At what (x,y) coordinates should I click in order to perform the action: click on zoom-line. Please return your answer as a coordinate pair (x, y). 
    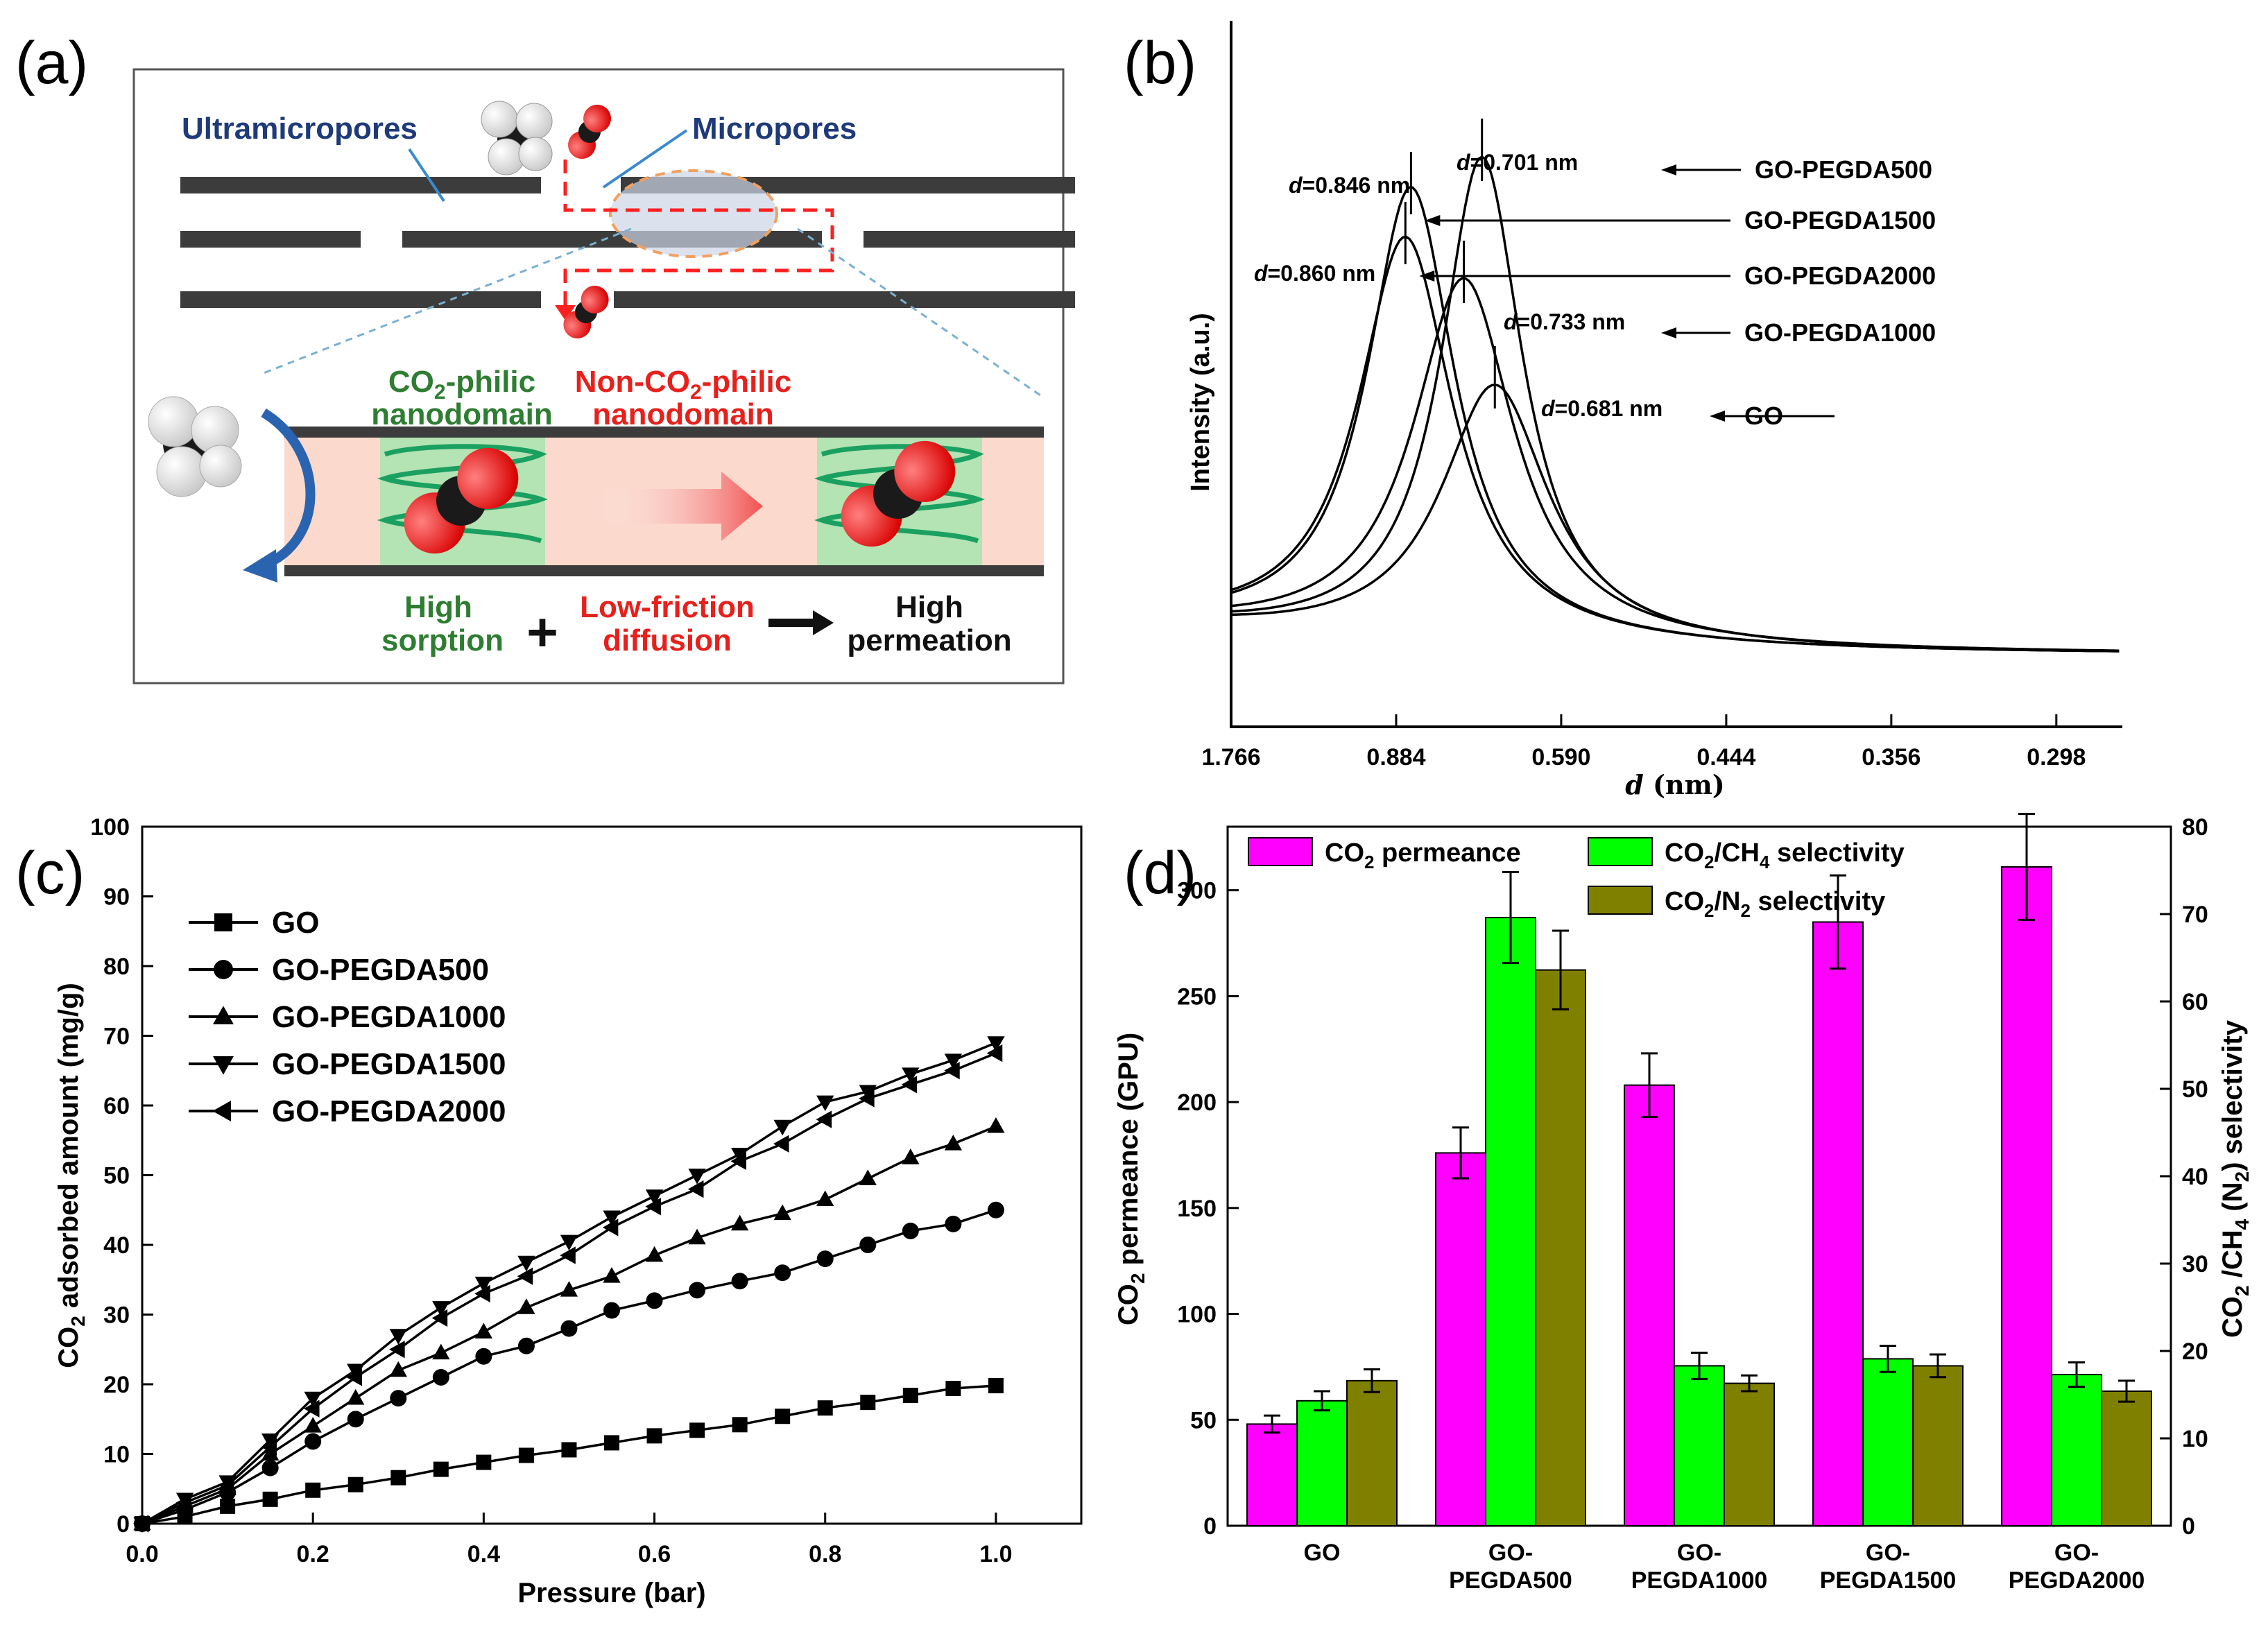
    Looking at the image, I should click on (445, 301).